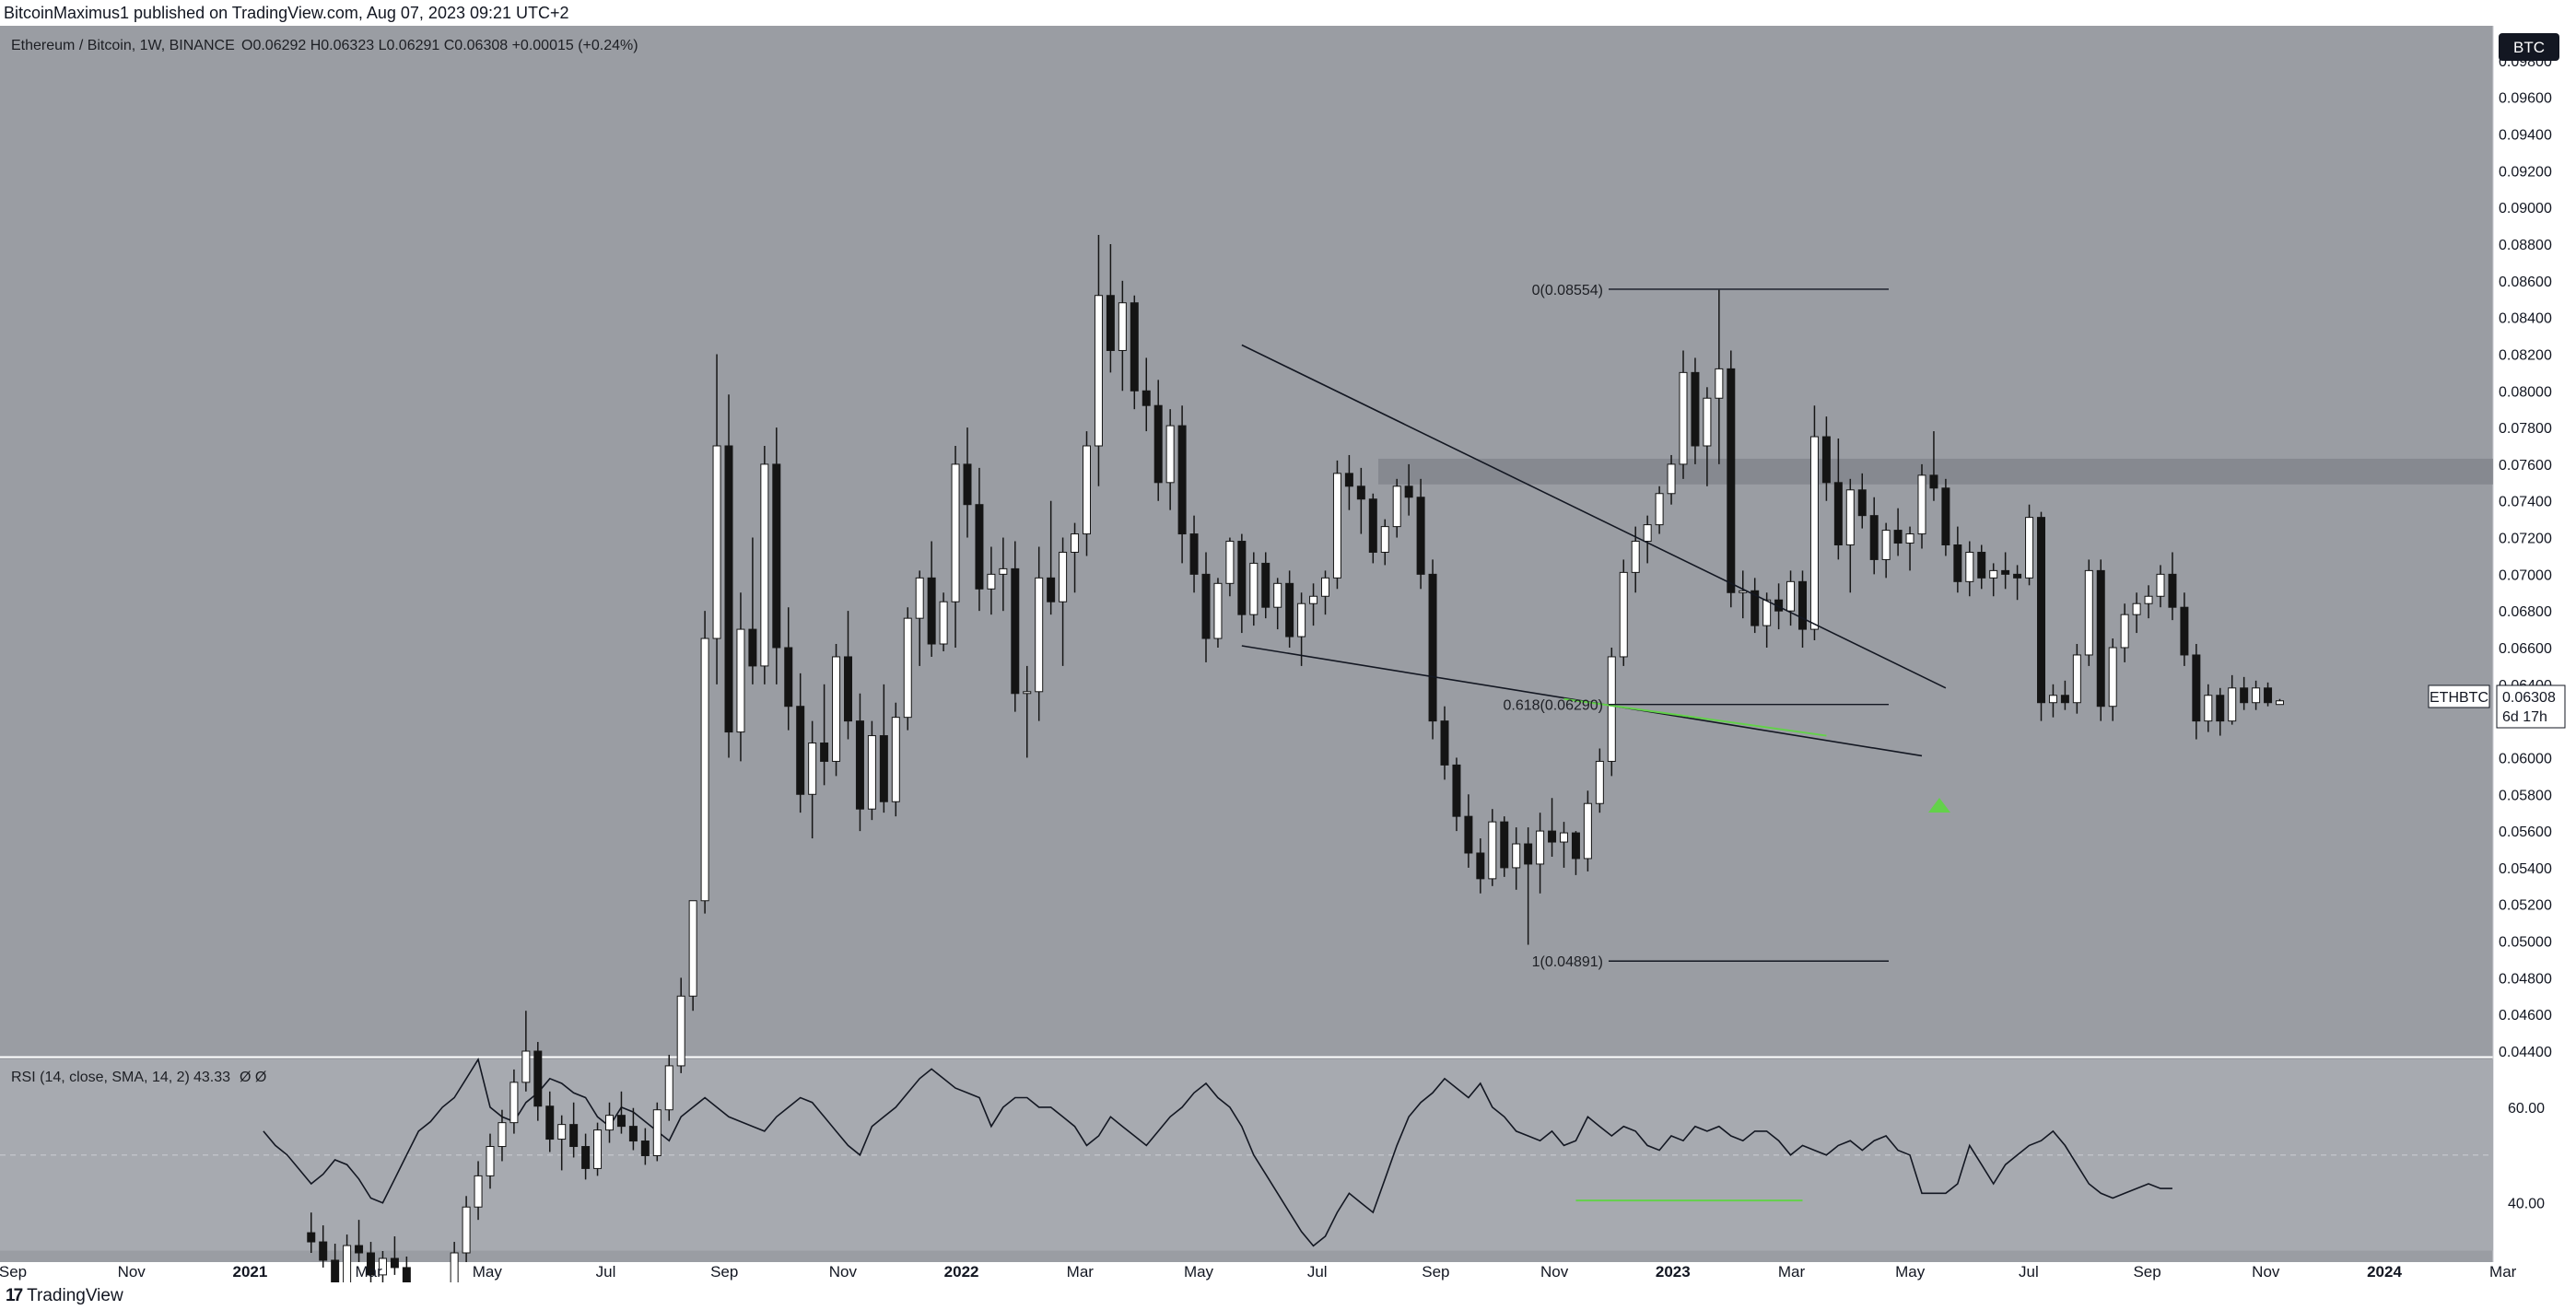  I want to click on price-tick-label: 0.08800, so click(2525, 246).